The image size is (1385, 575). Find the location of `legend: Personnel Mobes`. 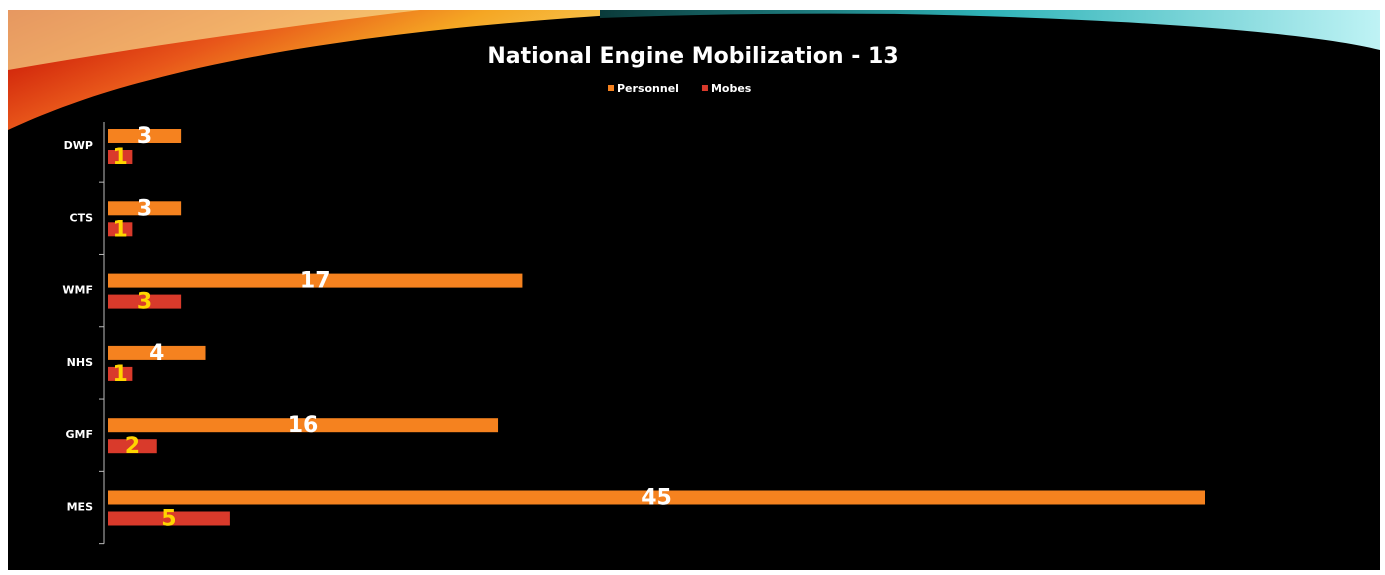

legend: Personnel Mobes is located at coordinates (680, 88).